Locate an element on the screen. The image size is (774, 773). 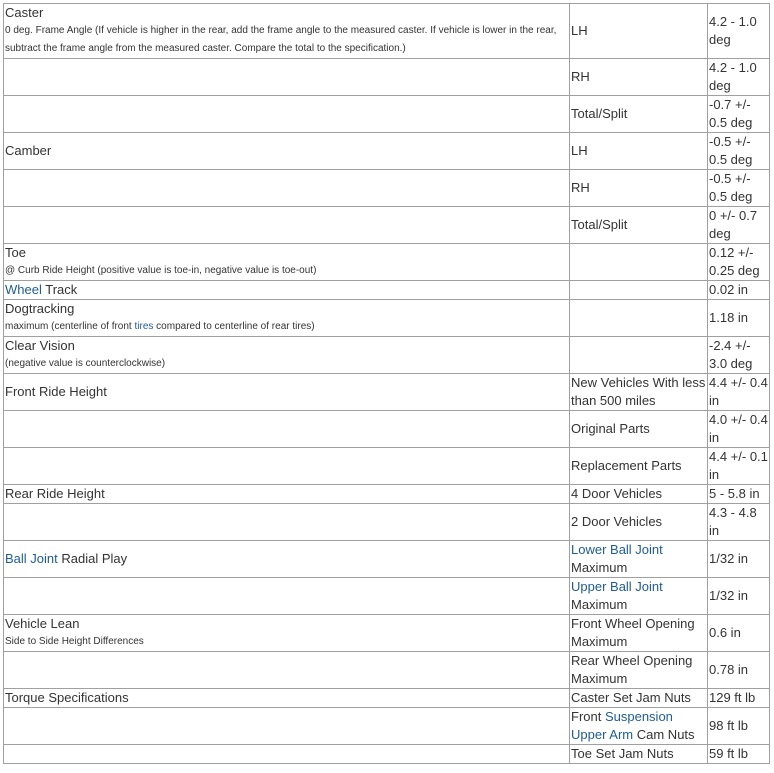
link: Wheel is located at coordinates (23, 289).